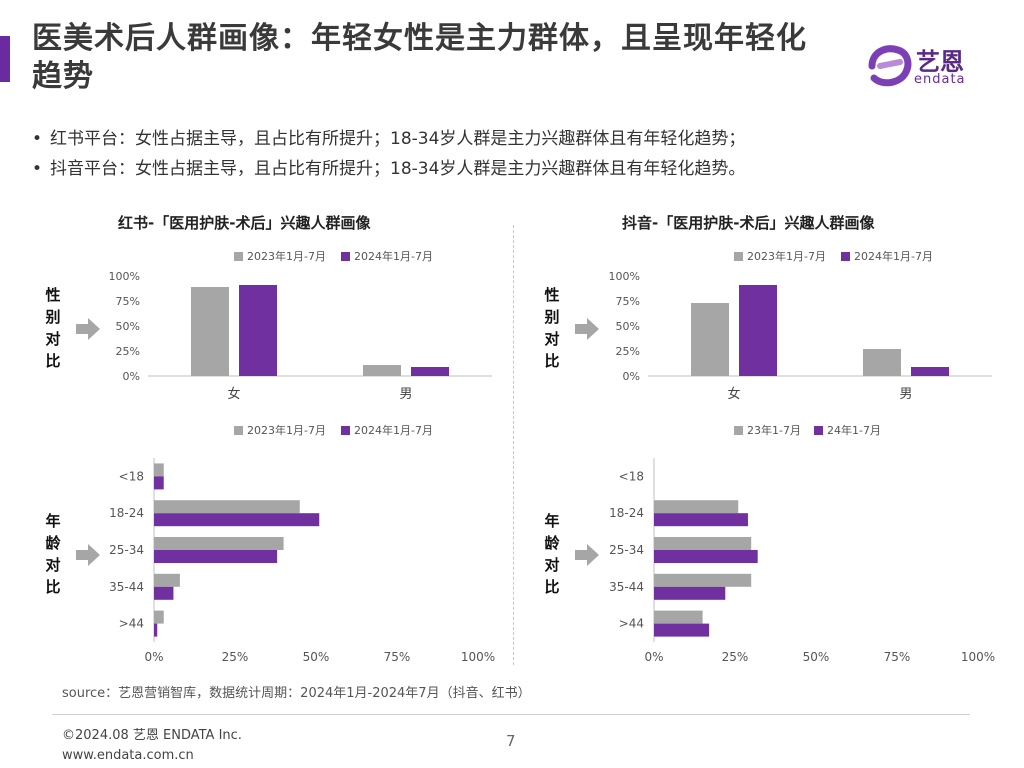 Image resolution: width=1024 pixels, height=768 pixels. I want to click on endata-logo: 艺恩 endata, so click(931, 67).